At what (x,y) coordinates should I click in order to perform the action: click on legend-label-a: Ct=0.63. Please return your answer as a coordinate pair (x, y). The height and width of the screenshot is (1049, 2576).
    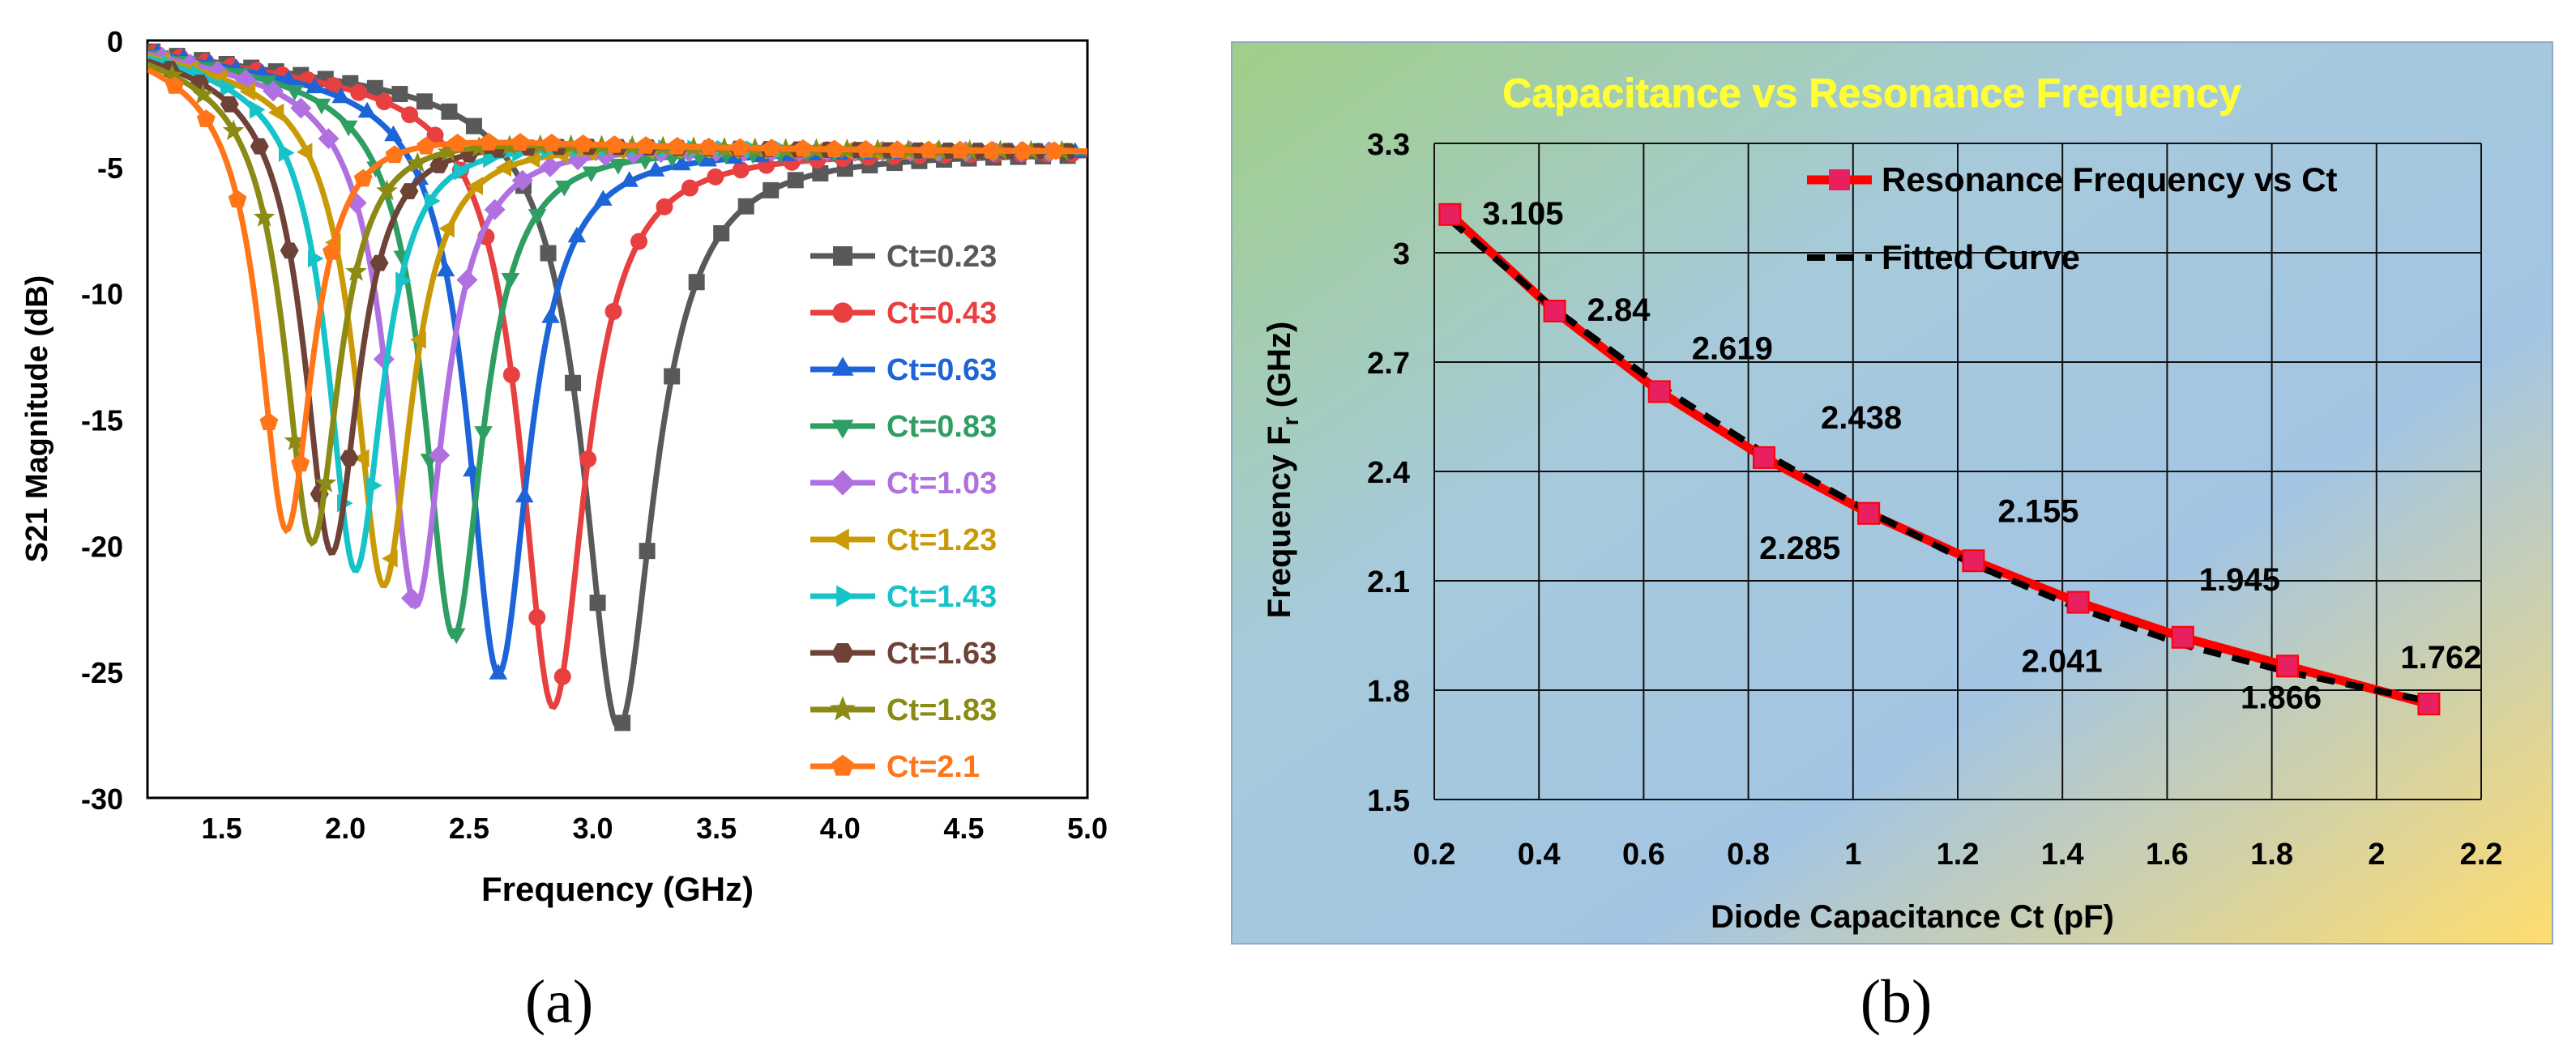
    Looking at the image, I should click on (941, 370).